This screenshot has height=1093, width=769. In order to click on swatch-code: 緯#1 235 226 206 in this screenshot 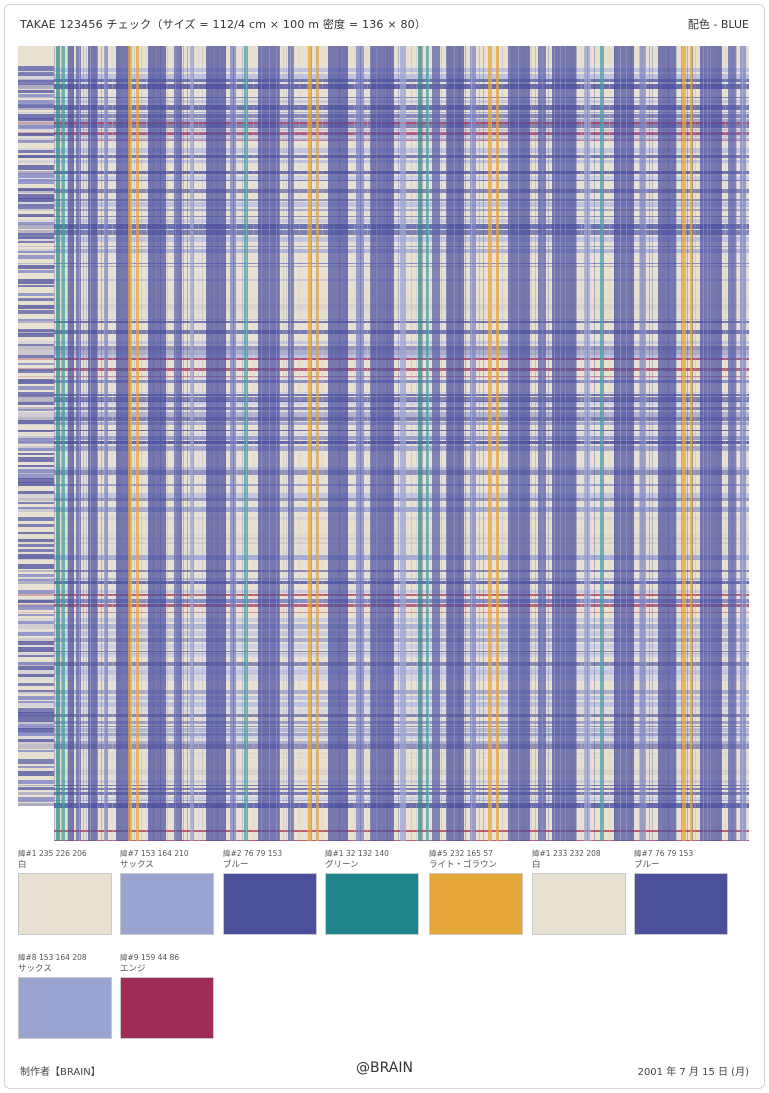, I will do `click(52, 853)`.